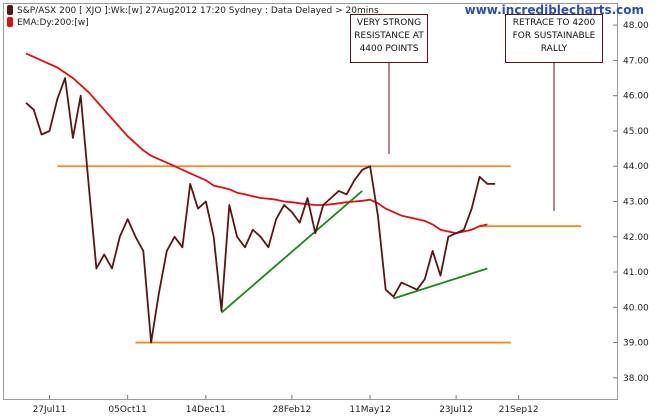 The image size is (660, 420). Describe the element at coordinates (636, 167) in the screenshot. I see `y-tick-label-6: 44.00` at that location.